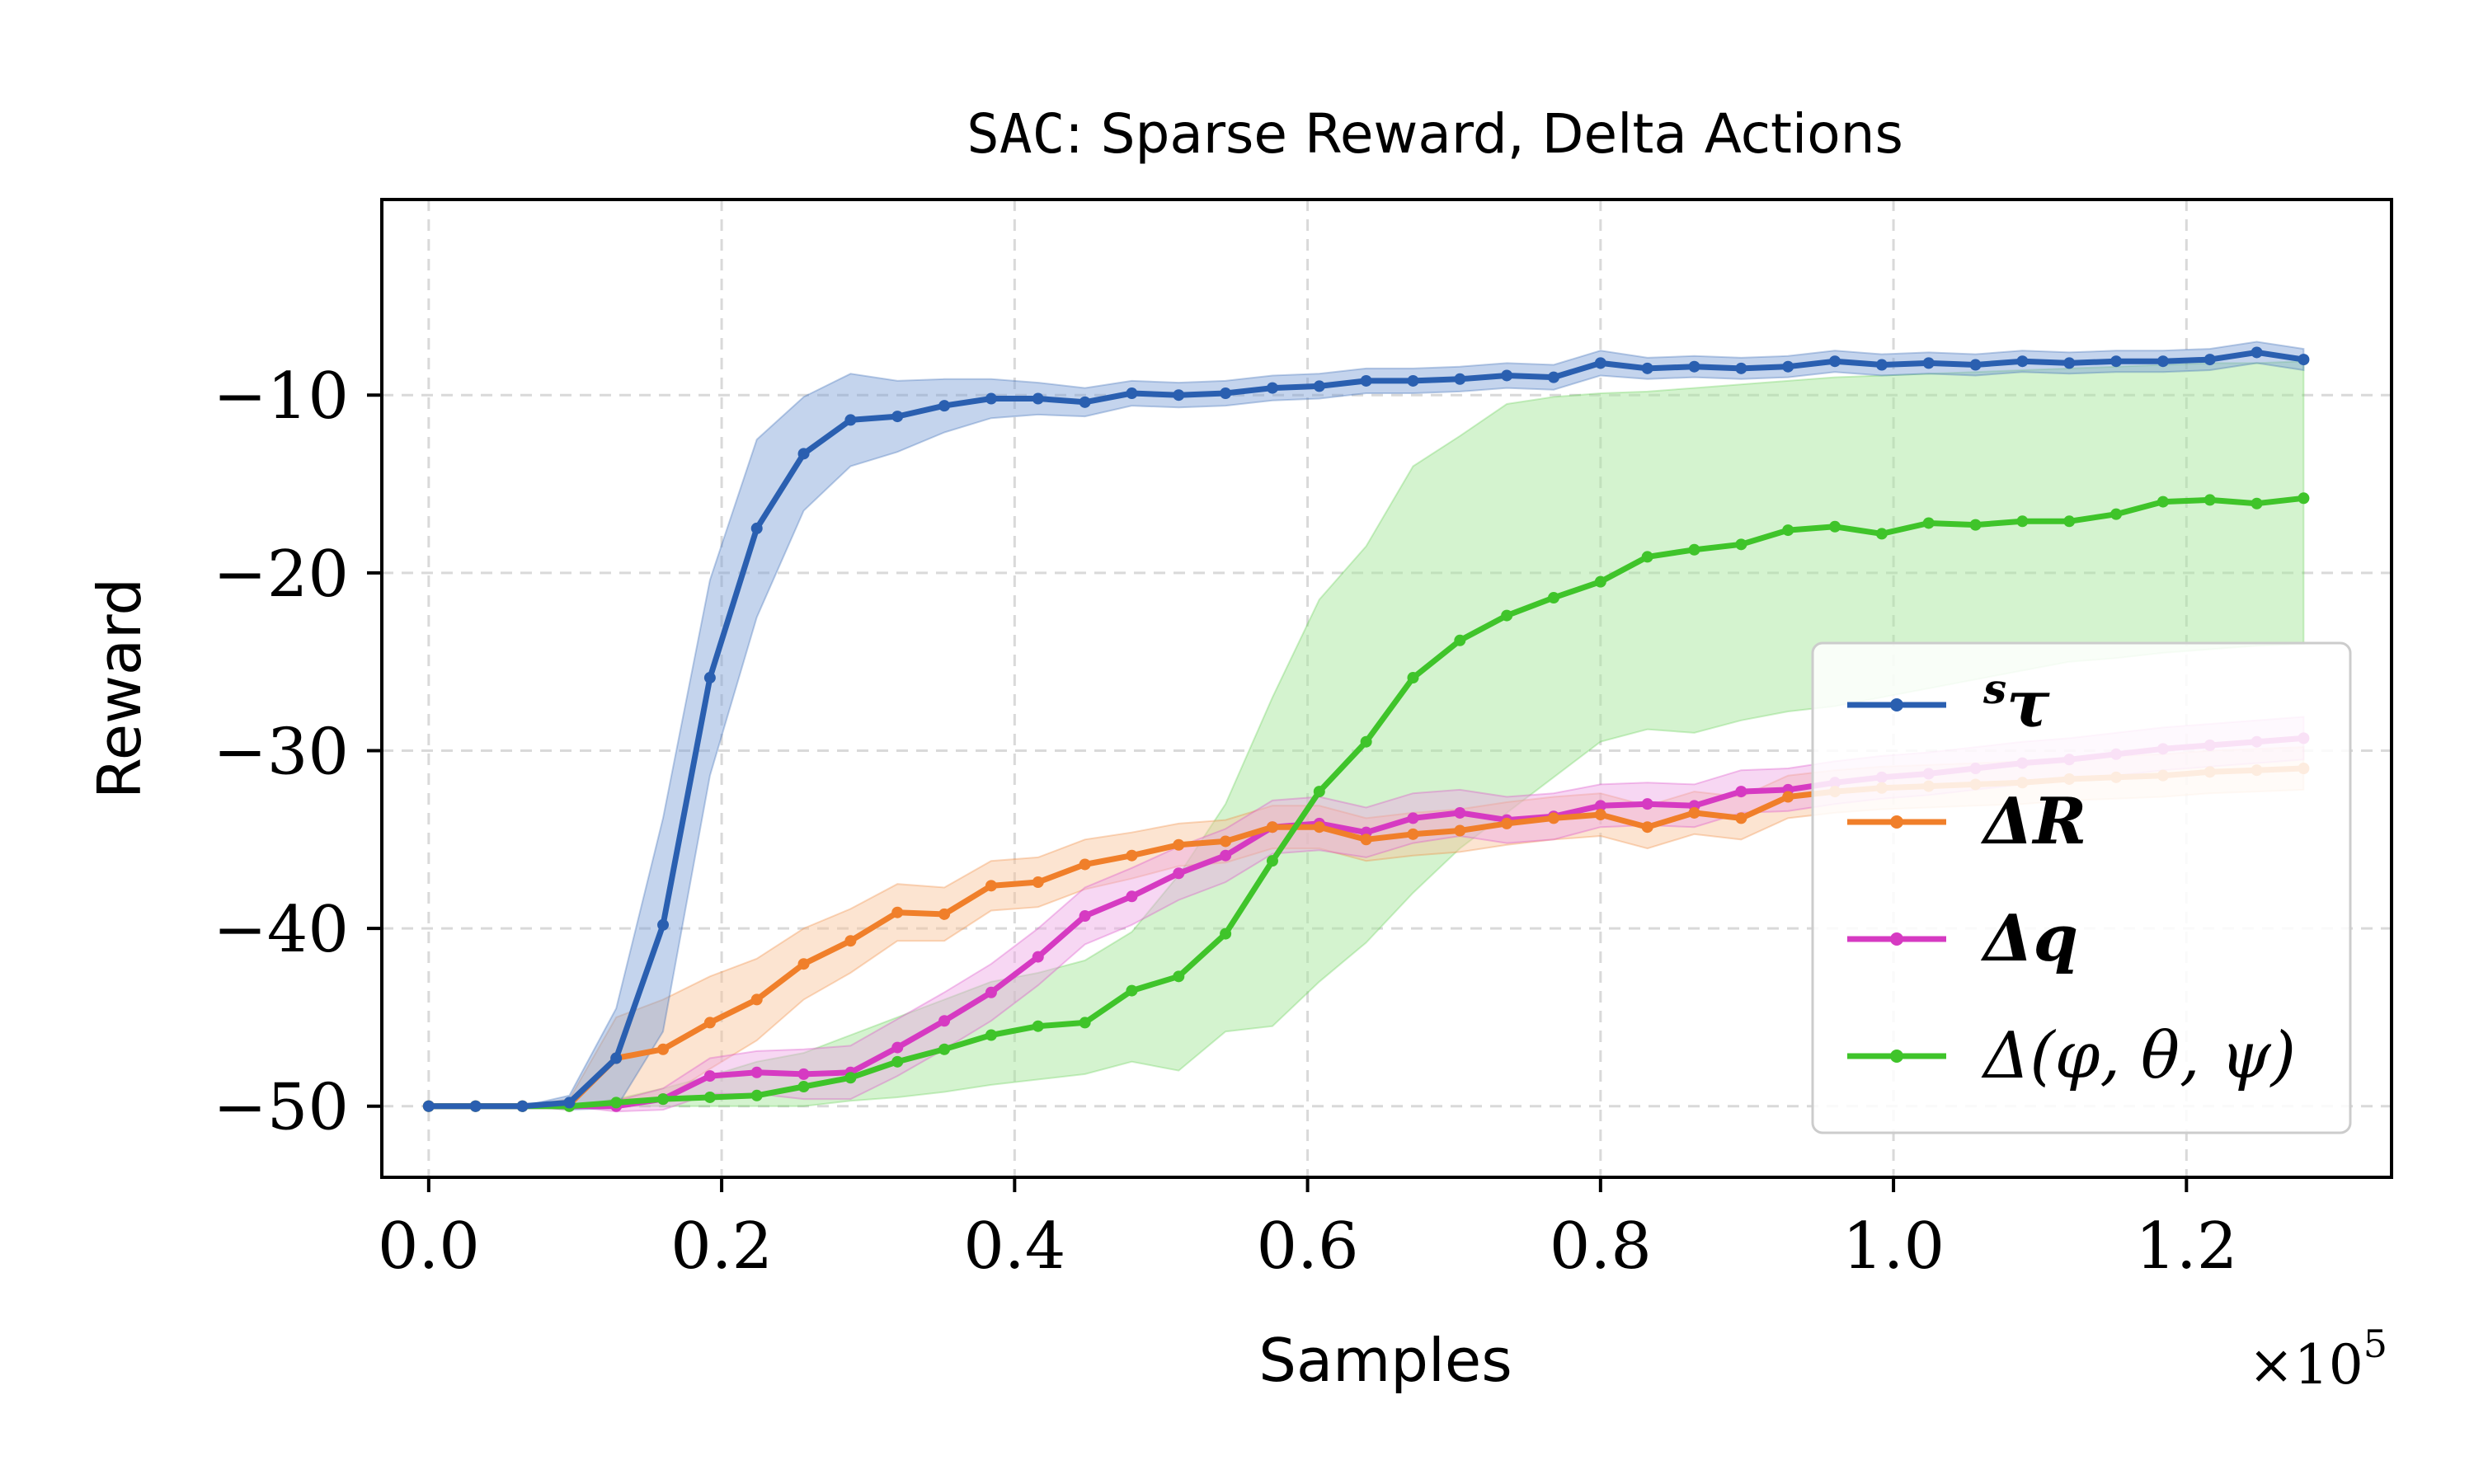 This screenshot has width=2474, height=1484. I want to click on legend-label-superscript: s, so click(1994, 689).